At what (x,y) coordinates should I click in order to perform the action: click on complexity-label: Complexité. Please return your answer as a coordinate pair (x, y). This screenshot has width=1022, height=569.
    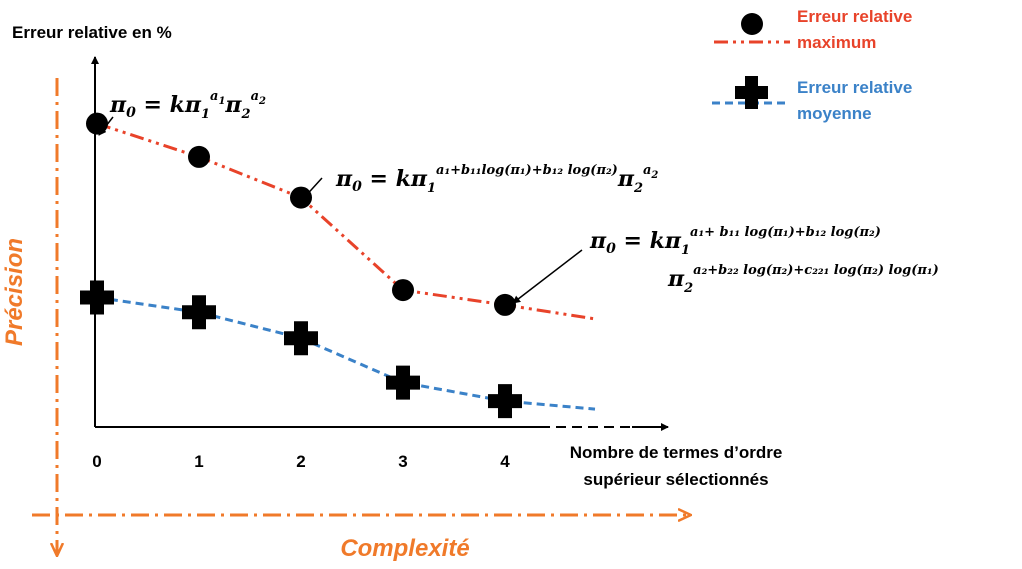
    Looking at the image, I should click on (404, 548).